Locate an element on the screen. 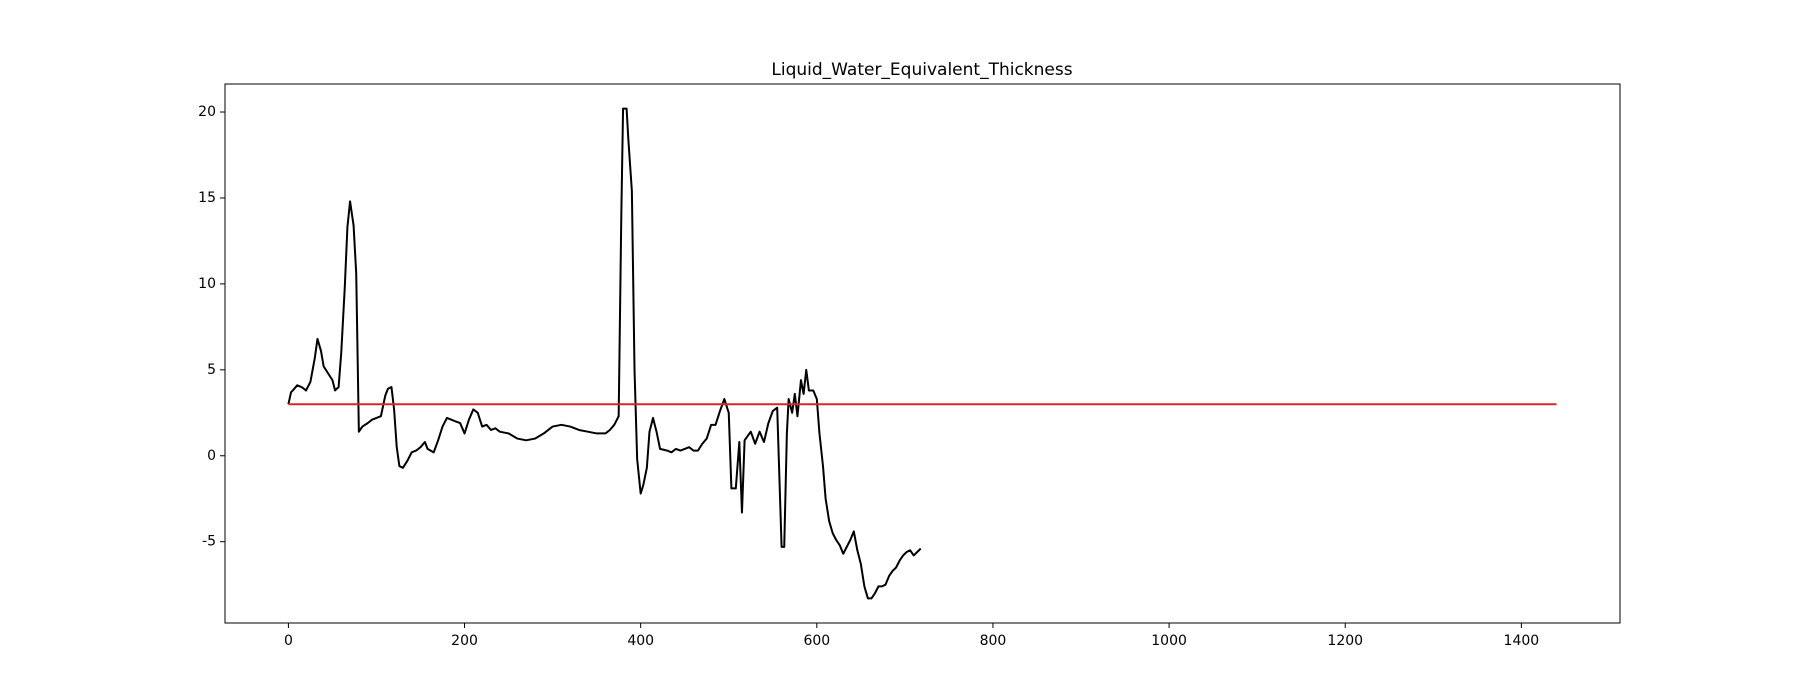  y-tick-label: 15 is located at coordinates (207, 198).